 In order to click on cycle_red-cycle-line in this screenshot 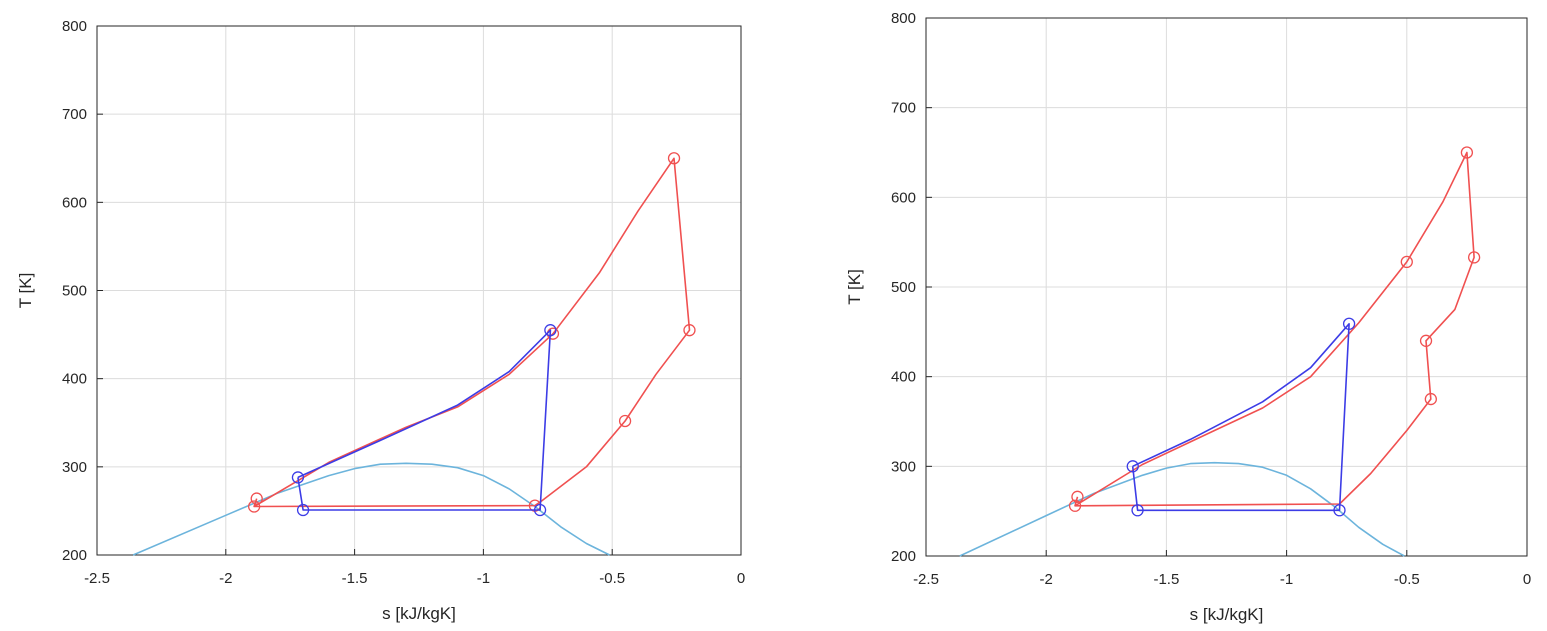, I will do `click(1274, 329)`.